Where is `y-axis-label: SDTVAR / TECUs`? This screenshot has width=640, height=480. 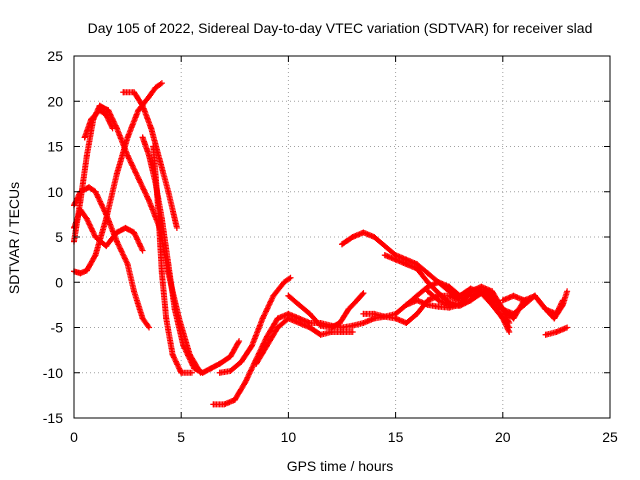 y-axis-label: SDTVAR / TECUs is located at coordinates (14, 238).